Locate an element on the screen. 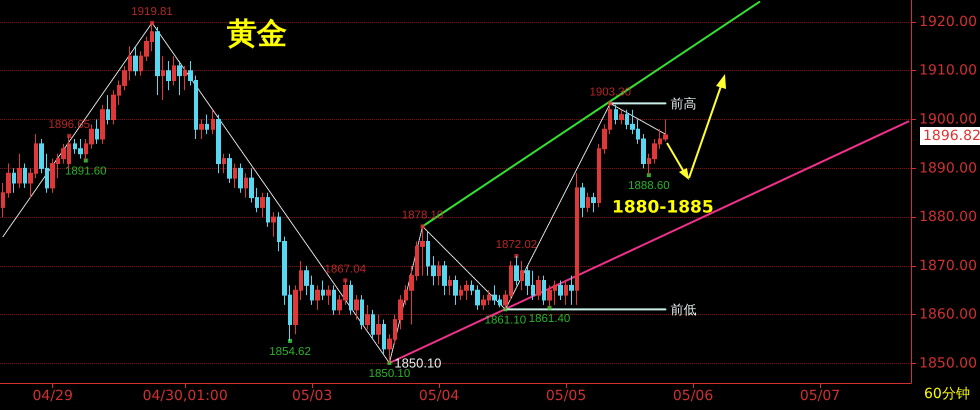 The width and height of the screenshot is (980, 410). x-tick-label: 05/06 is located at coordinates (693, 396).